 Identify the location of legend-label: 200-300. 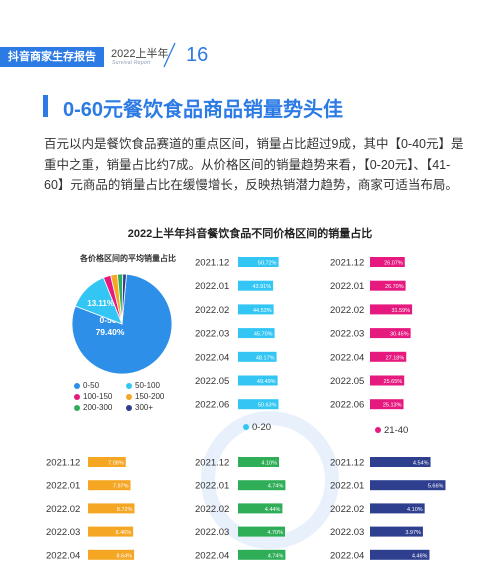
(98, 407).